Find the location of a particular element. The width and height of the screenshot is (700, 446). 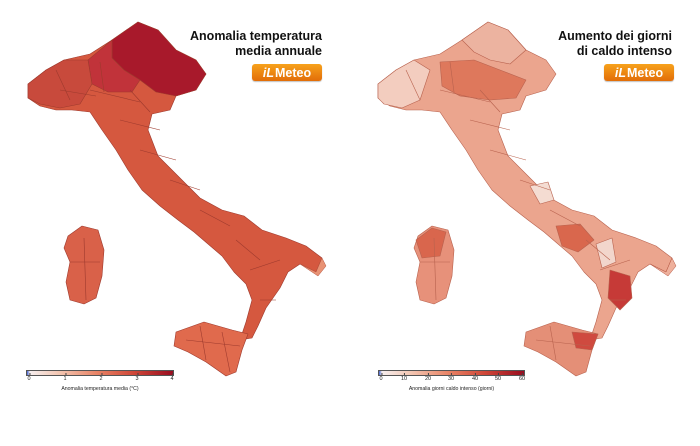

colorbar-tick: 30 is located at coordinates (451, 377).